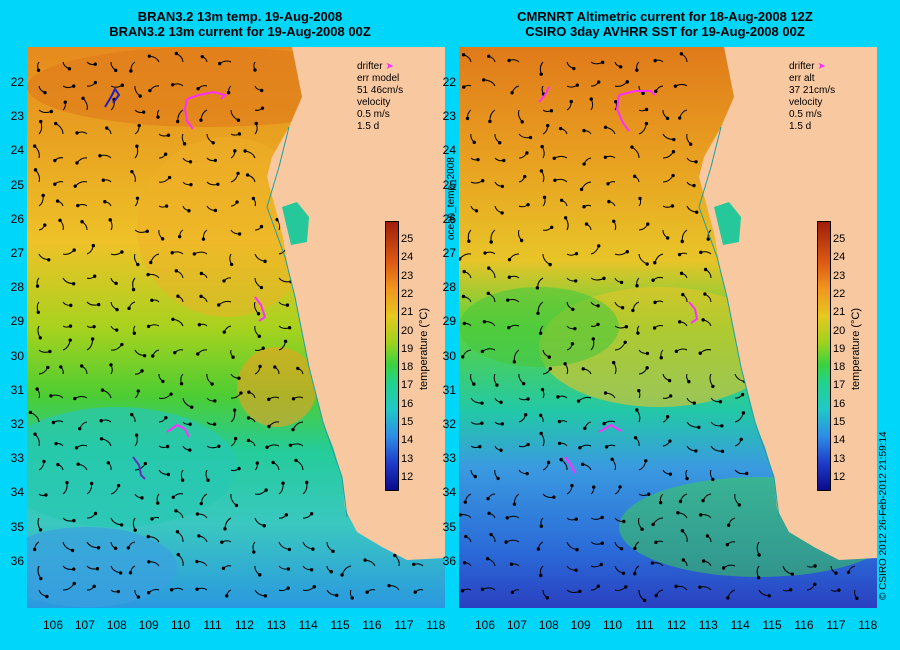 The width and height of the screenshot is (900, 650). Describe the element at coordinates (374, 102) in the screenshot. I see `left-legend-velocity: velocity` at that location.